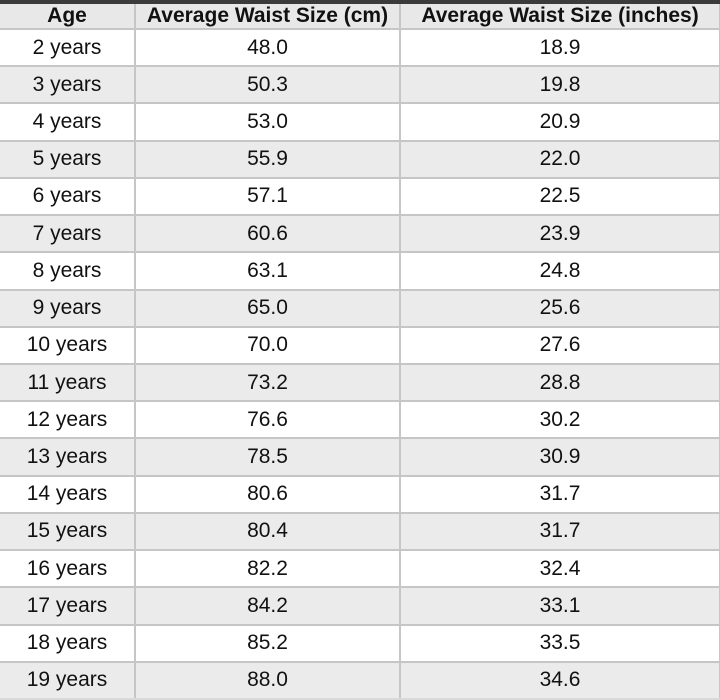  I want to click on cell-age: 16 years, so click(68, 569).